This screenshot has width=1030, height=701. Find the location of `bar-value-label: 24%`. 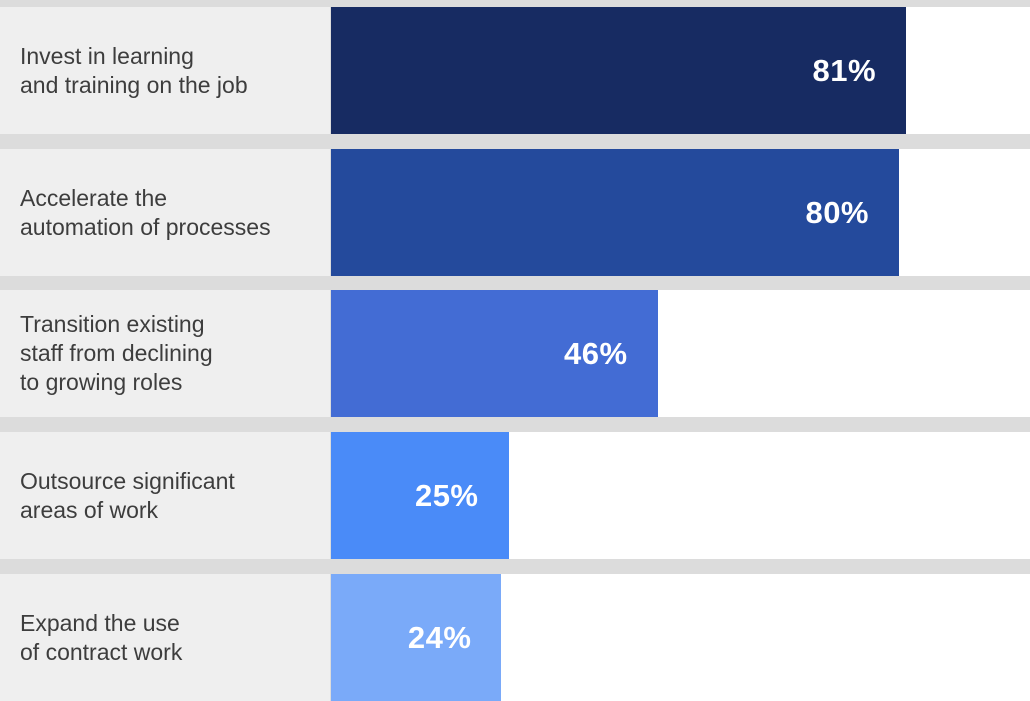

bar-value-label: 24% is located at coordinates (439, 637).